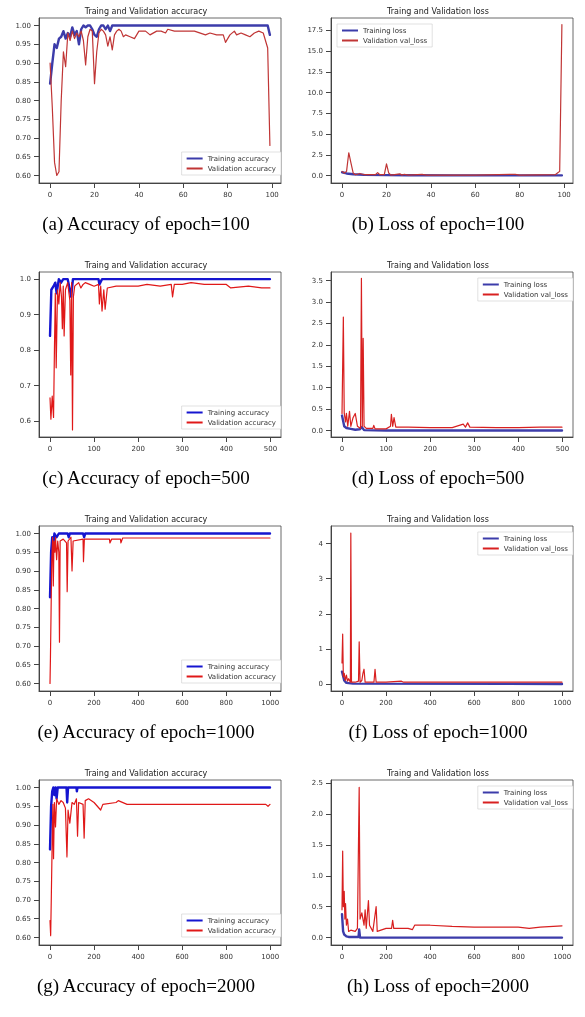 The height and width of the screenshot is (1017, 585). What do you see at coordinates (438, 224) in the screenshot?
I see `text: (b) Loss of epoch=100` at bounding box center [438, 224].